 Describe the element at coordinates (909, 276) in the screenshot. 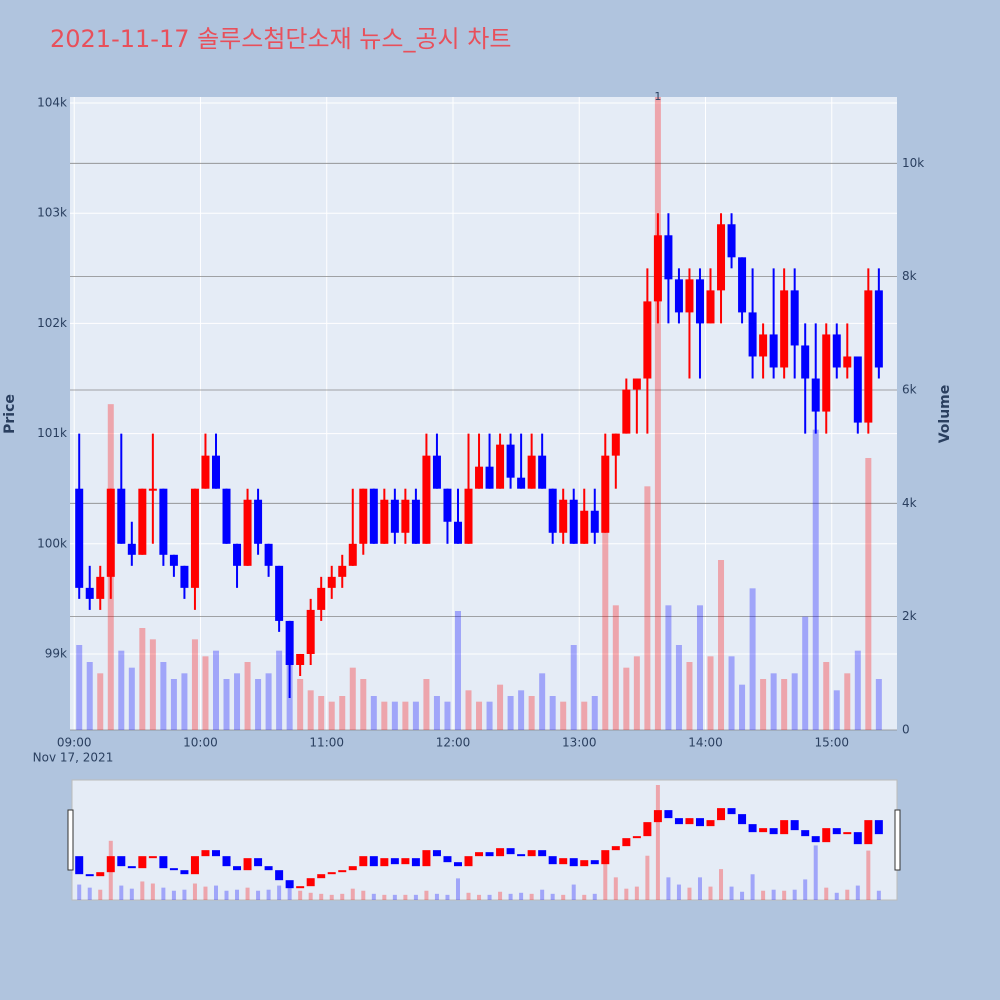

I see `y2-tick-label: 8k` at that location.